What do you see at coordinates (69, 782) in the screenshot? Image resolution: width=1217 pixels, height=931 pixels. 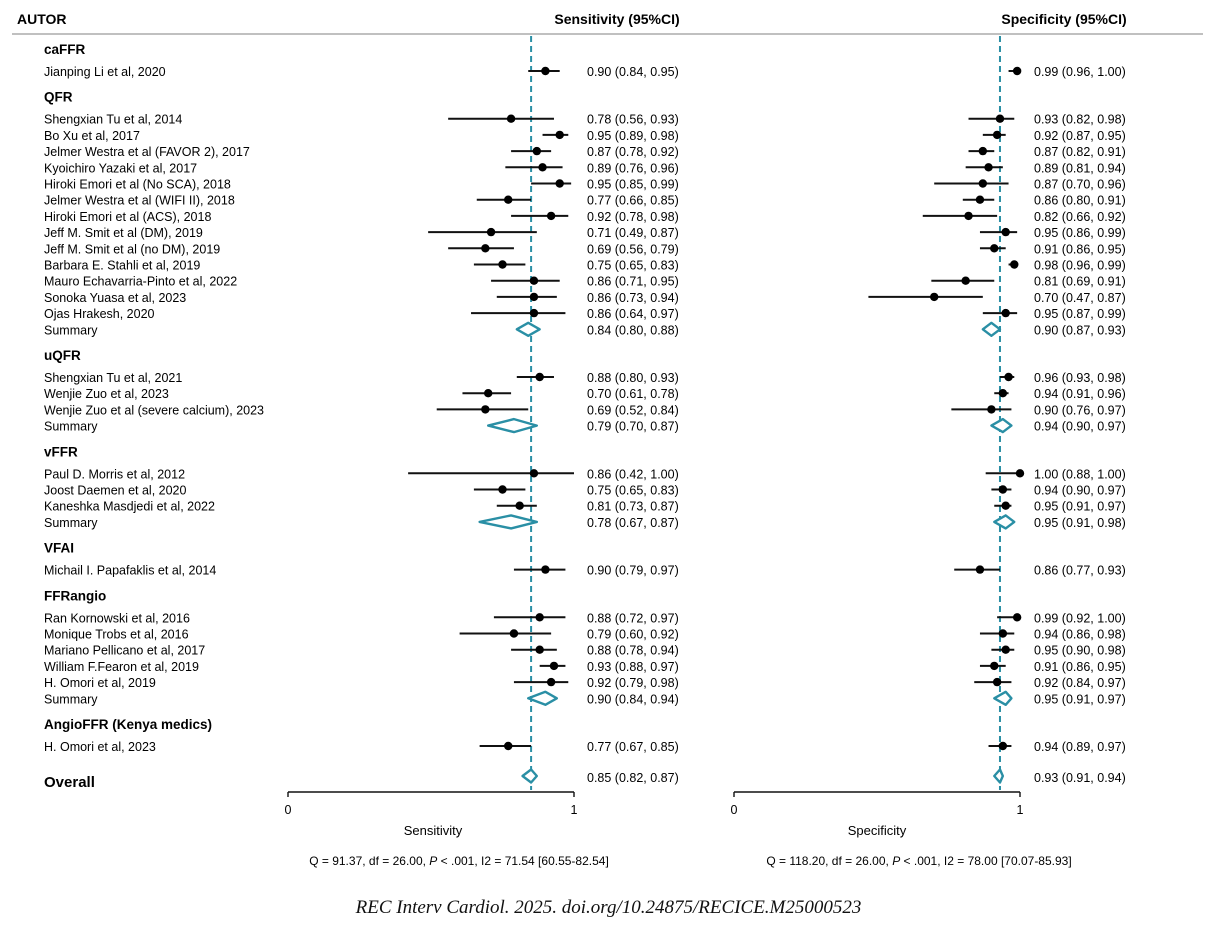 I see `overall-label: Overall` at bounding box center [69, 782].